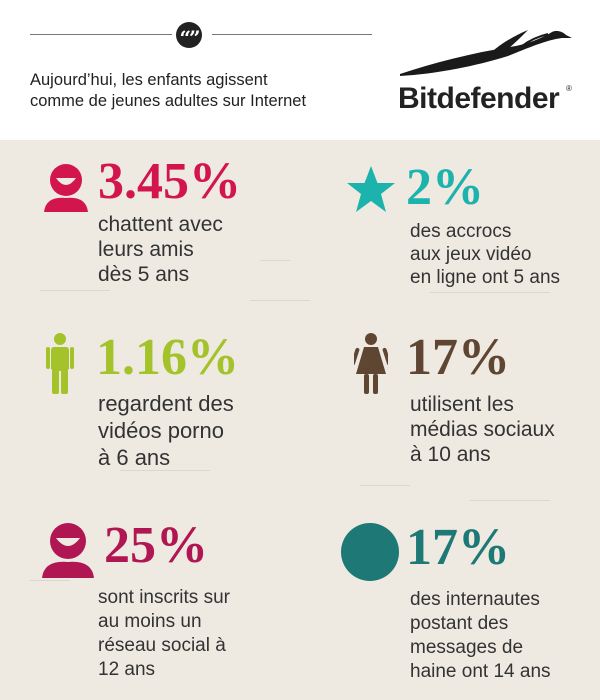 This screenshot has height=700, width=600. I want to click on quote-icon: “”, so click(189, 36).